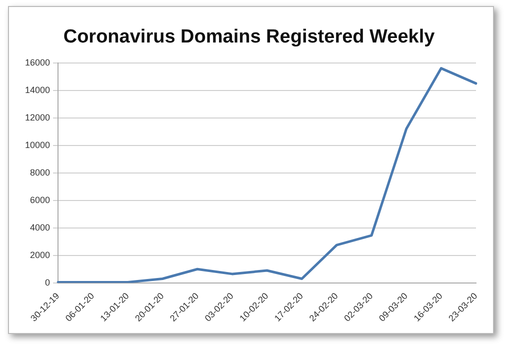 Image resolution: width=506 pixels, height=349 pixels. What do you see at coordinates (40, 172) in the screenshot?
I see `y-tick-label: 8000` at bounding box center [40, 172].